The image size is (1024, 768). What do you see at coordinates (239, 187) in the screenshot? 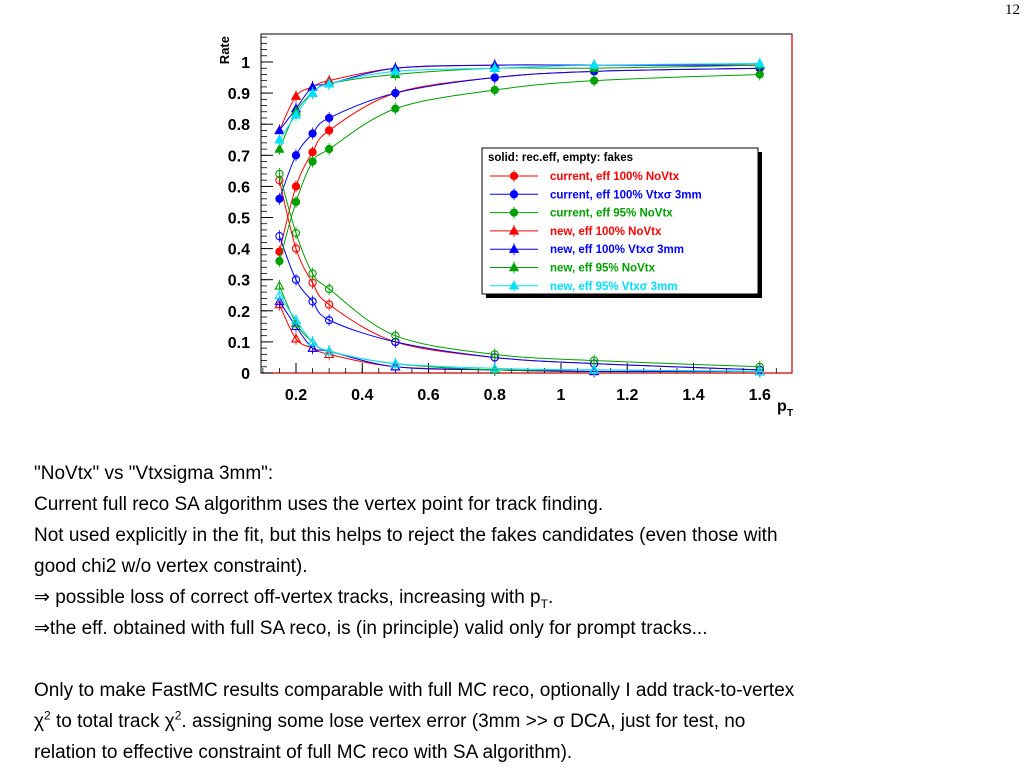
I see `y-tick-label: 0.6` at bounding box center [239, 187].